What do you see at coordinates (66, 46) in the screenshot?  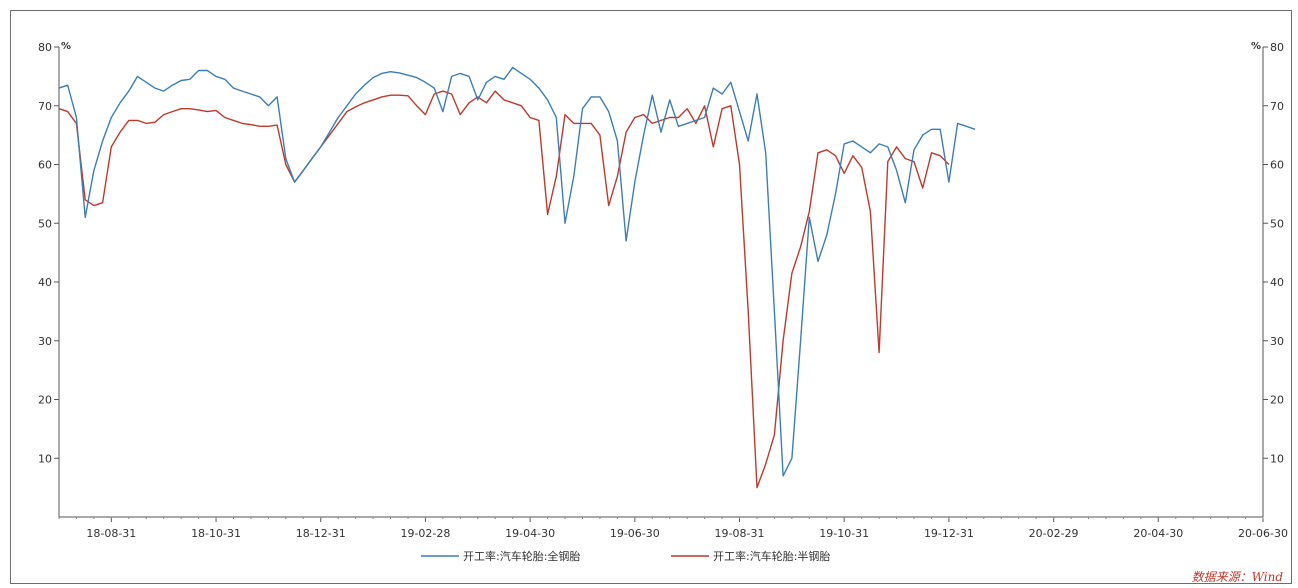 I see `y-unit-left: %` at bounding box center [66, 46].